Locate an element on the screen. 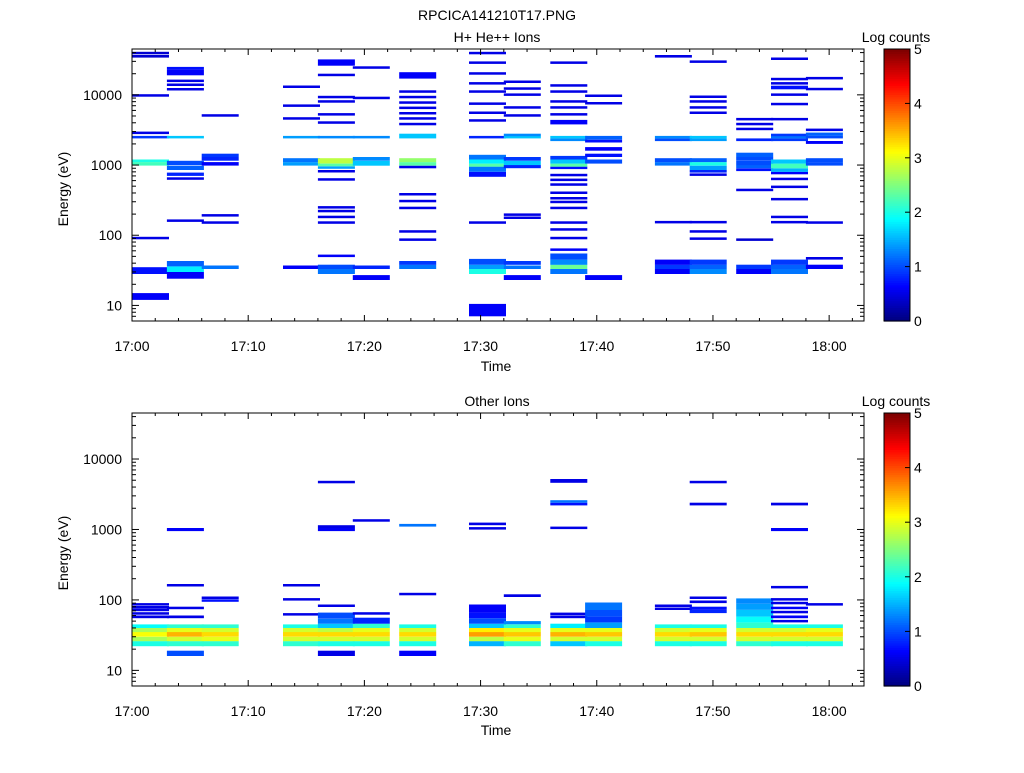  x-tick-label: 17:50 is located at coordinates (712, 711).